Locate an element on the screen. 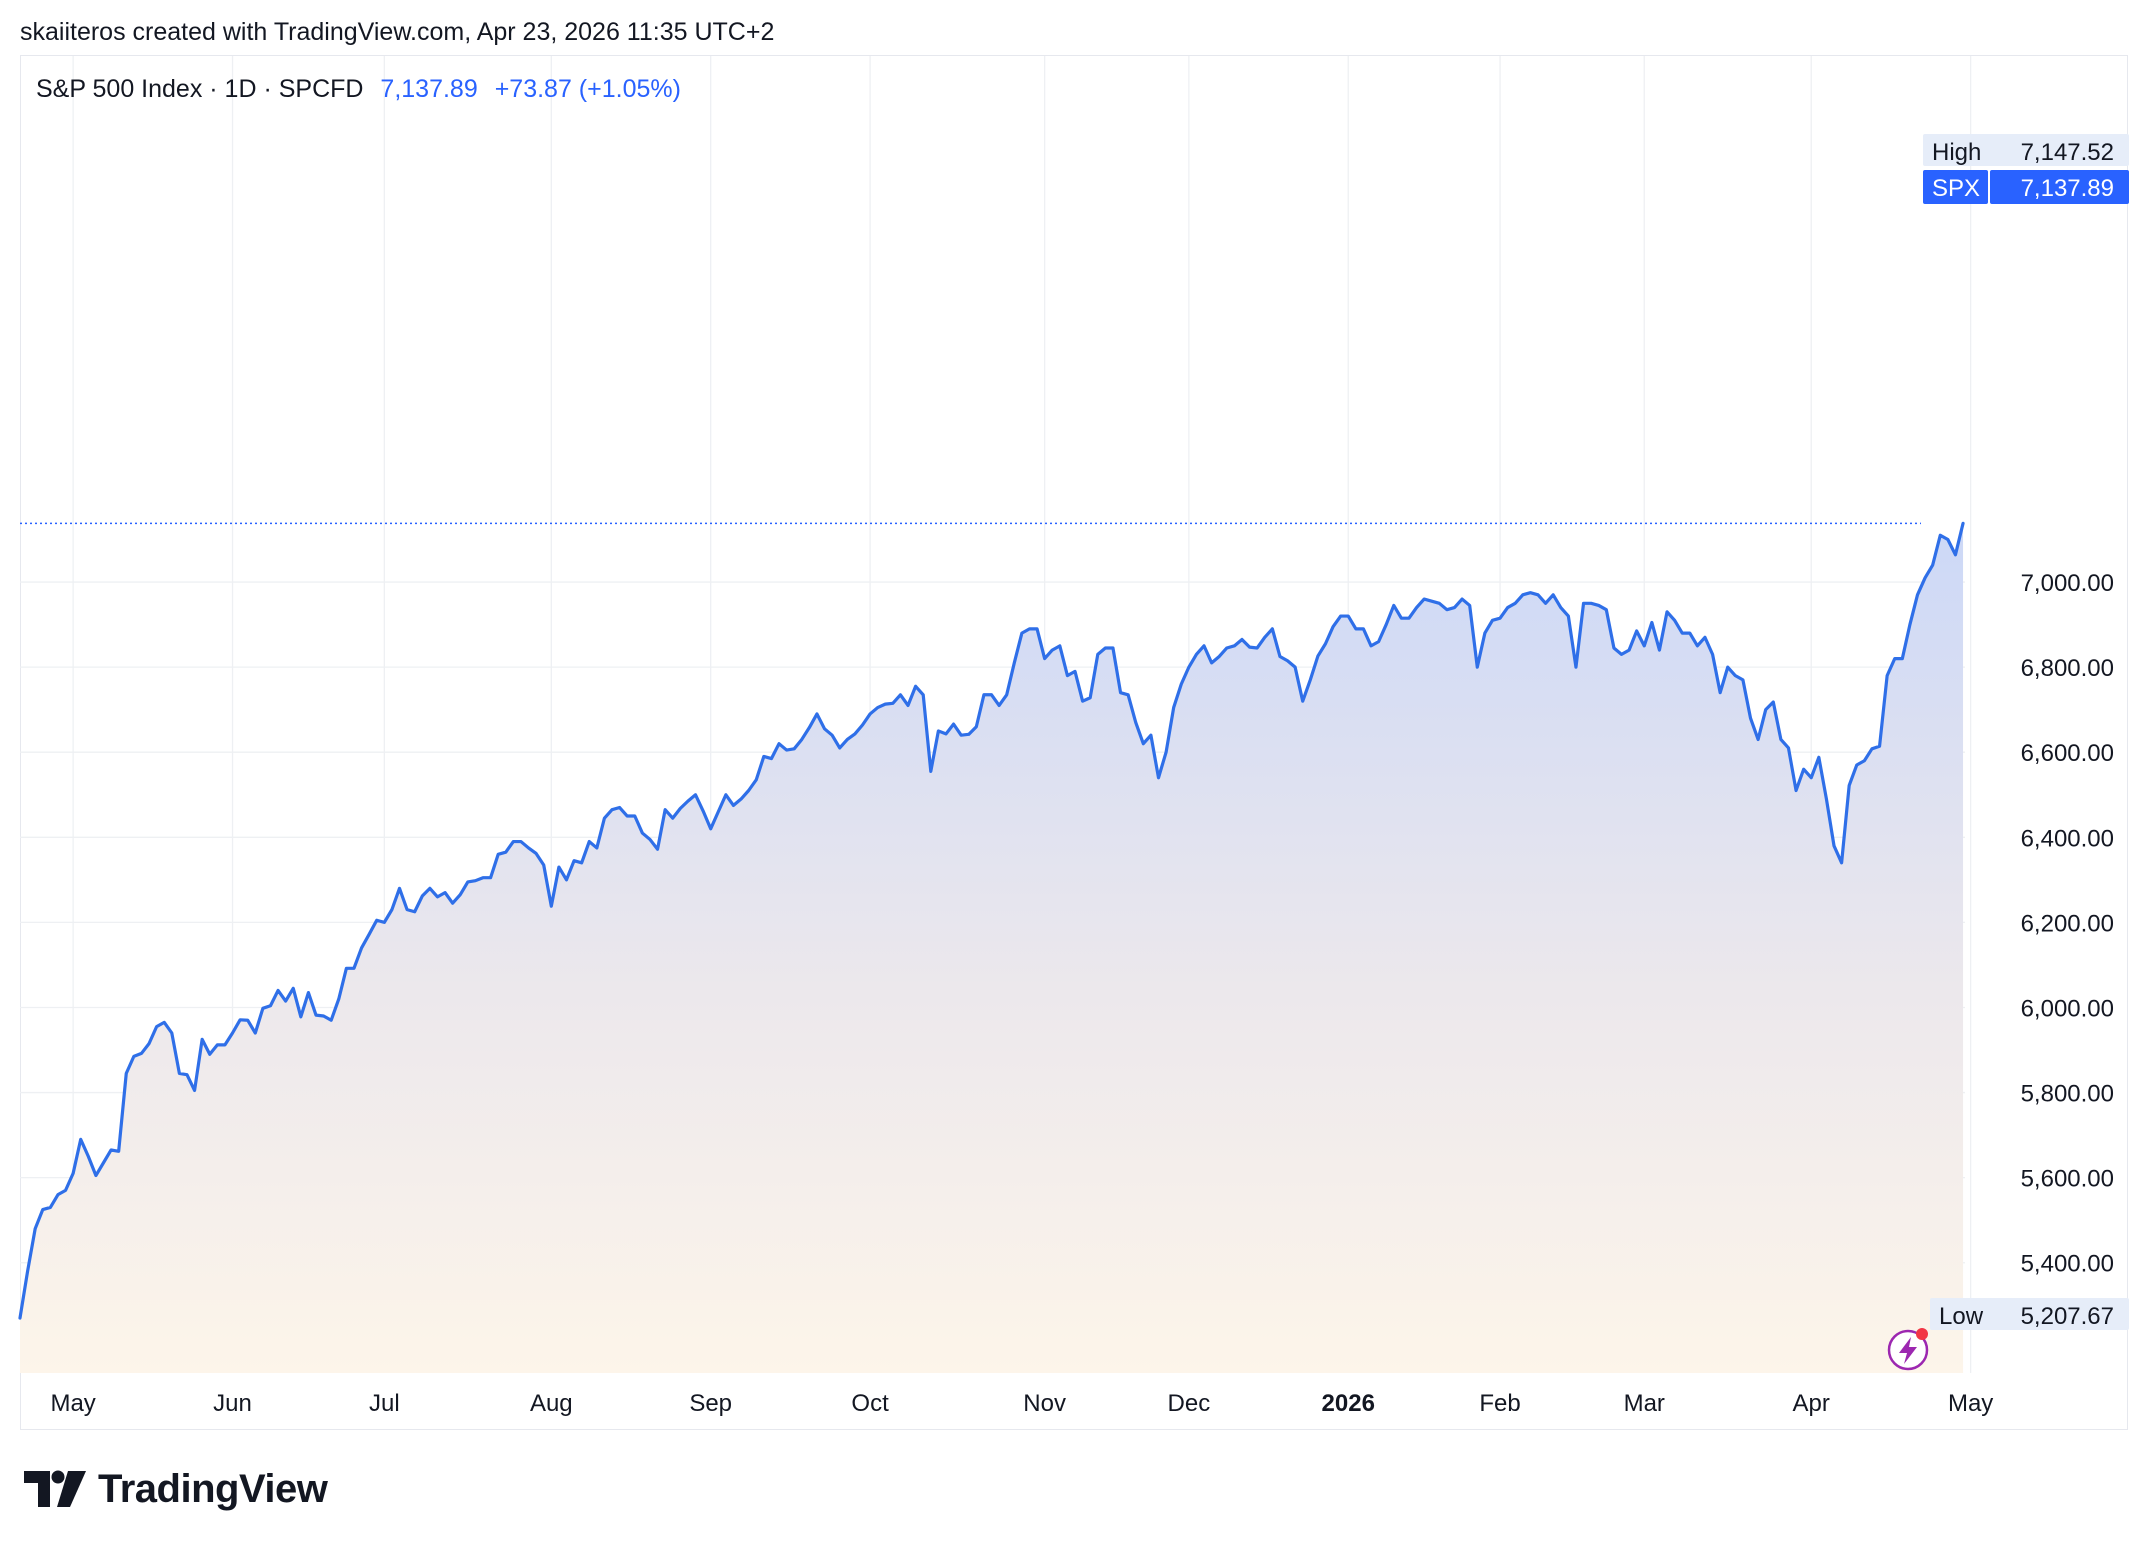 The width and height of the screenshot is (2148, 1546). y-tick-label: 6,200.00 is located at coordinates (2067, 923).